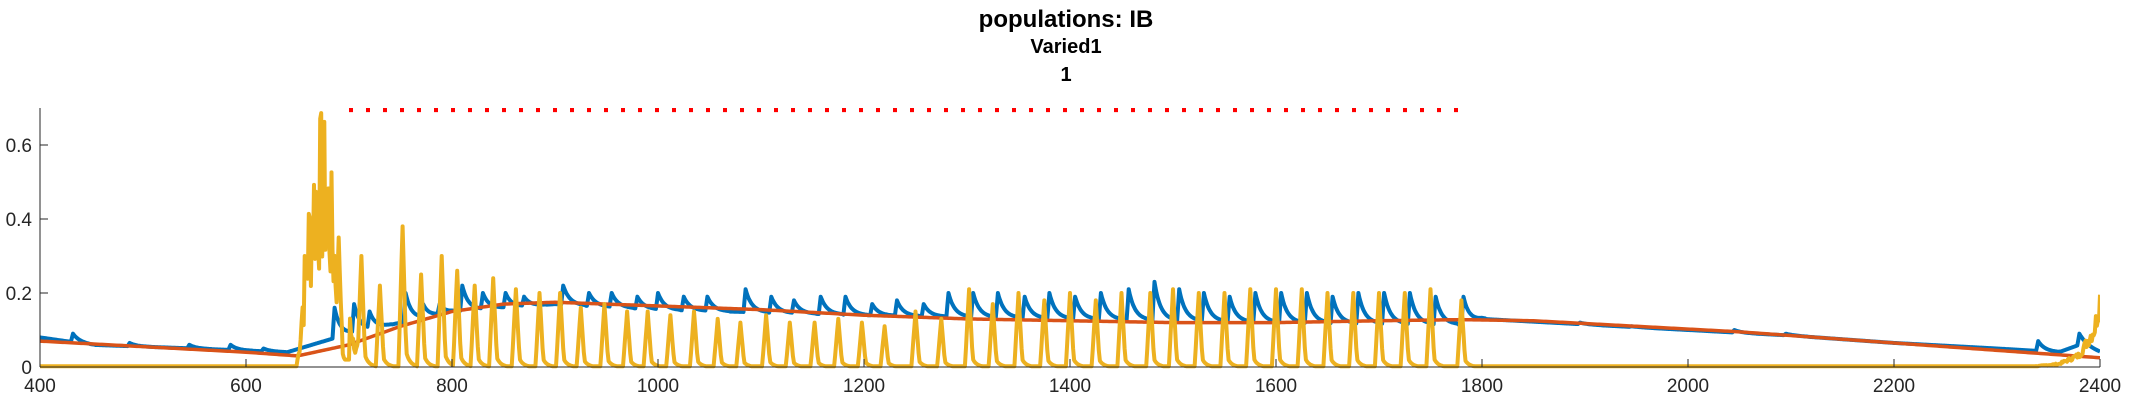 This screenshot has width=2133, height=400. Describe the element at coordinates (1688, 386) in the screenshot. I see `x-tick-label: 2000` at that location.